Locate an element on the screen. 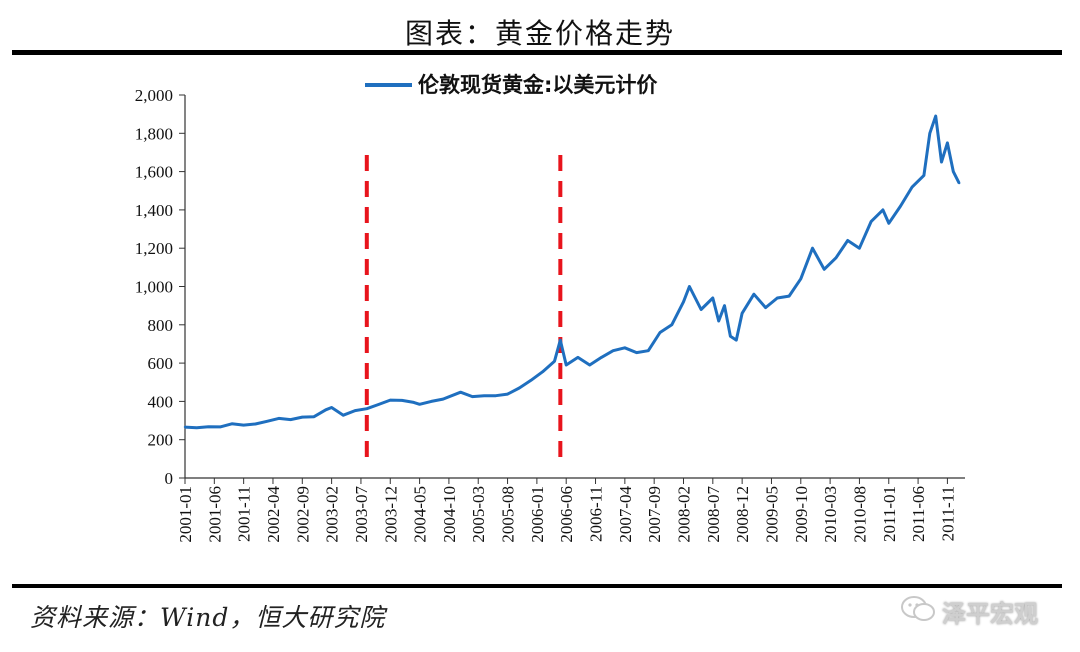 The height and width of the screenshot is (652, 1080). x-tick-label: 2008-12 is located at coordinates (742, 514).